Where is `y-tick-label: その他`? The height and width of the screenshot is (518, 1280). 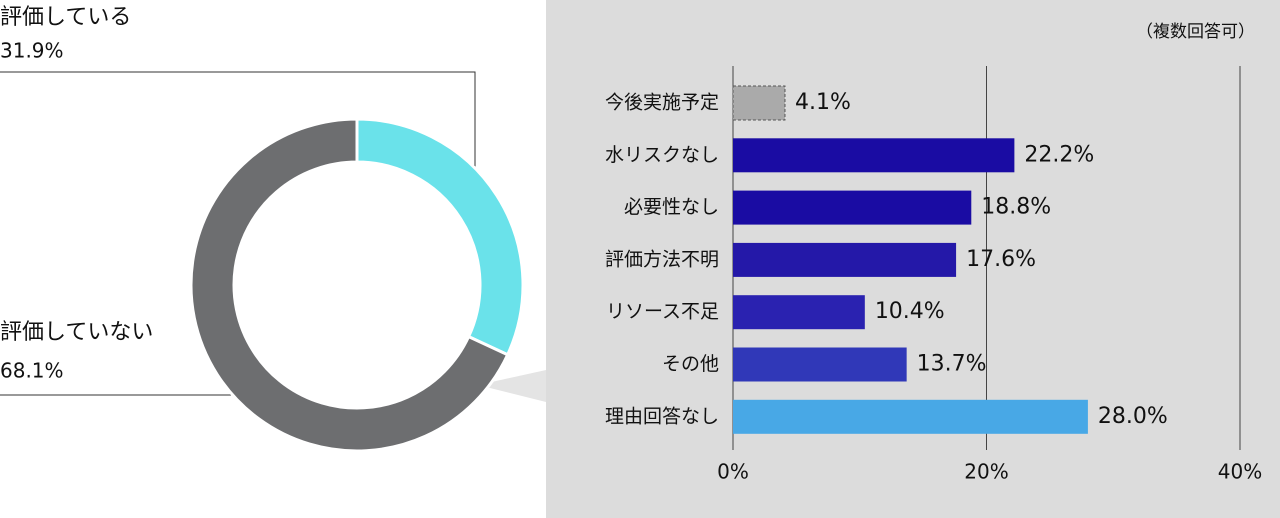
y-tick-label: その他 is located at coordinates (690, 364).